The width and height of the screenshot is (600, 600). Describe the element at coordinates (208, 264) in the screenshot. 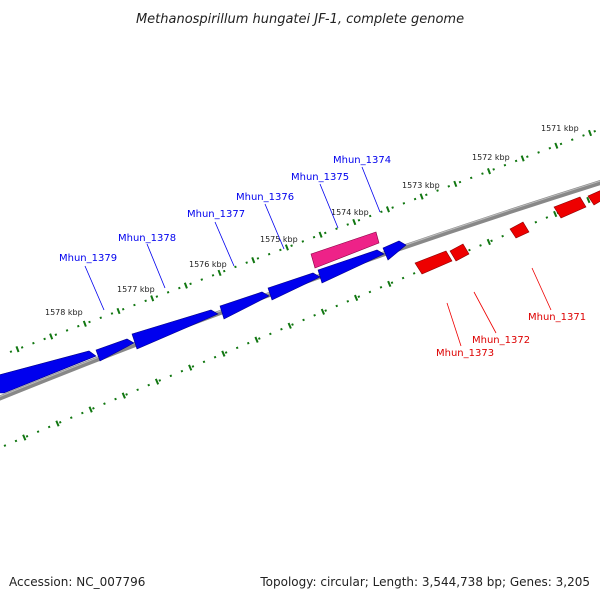

I see `ruler-label-1576: 1576 kbp` at that location.